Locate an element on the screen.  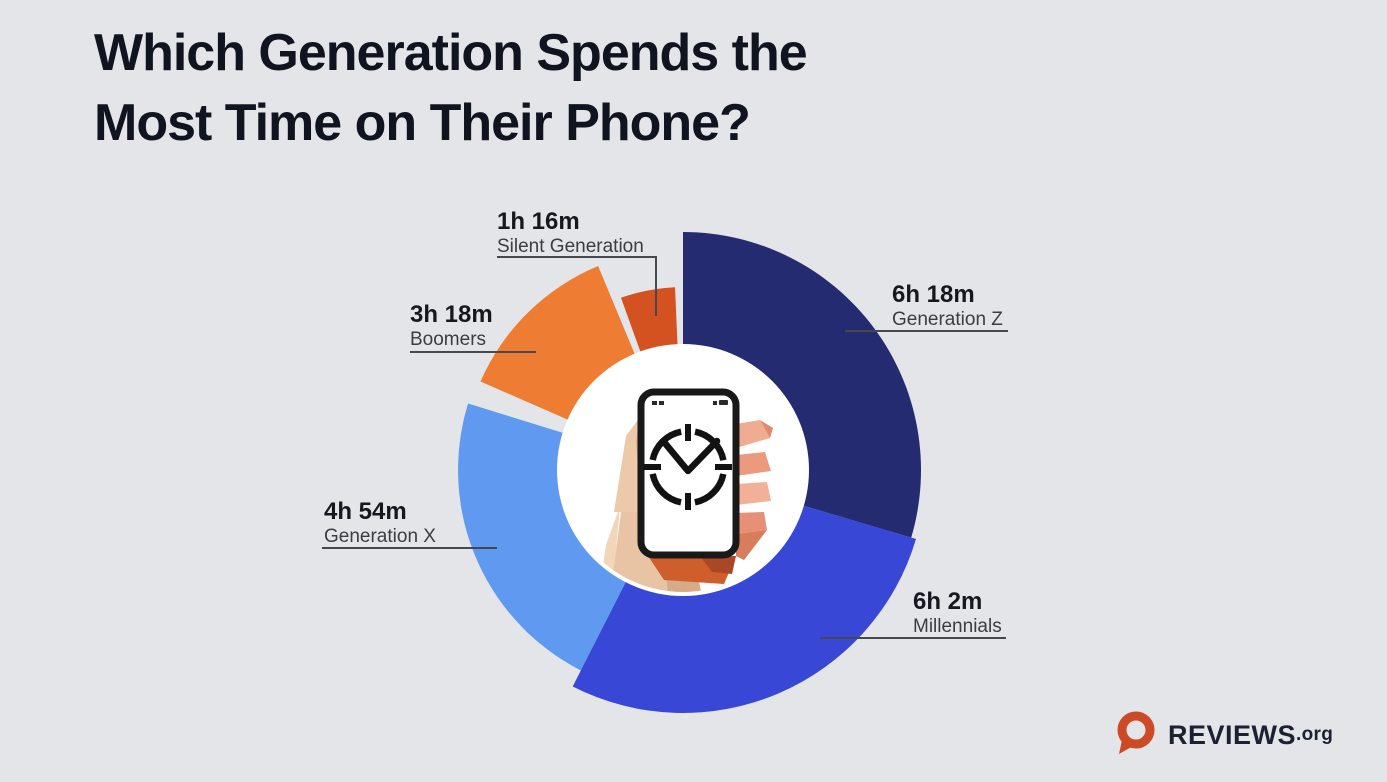
callout-label: Boomers is located at coordinates (448, 339).